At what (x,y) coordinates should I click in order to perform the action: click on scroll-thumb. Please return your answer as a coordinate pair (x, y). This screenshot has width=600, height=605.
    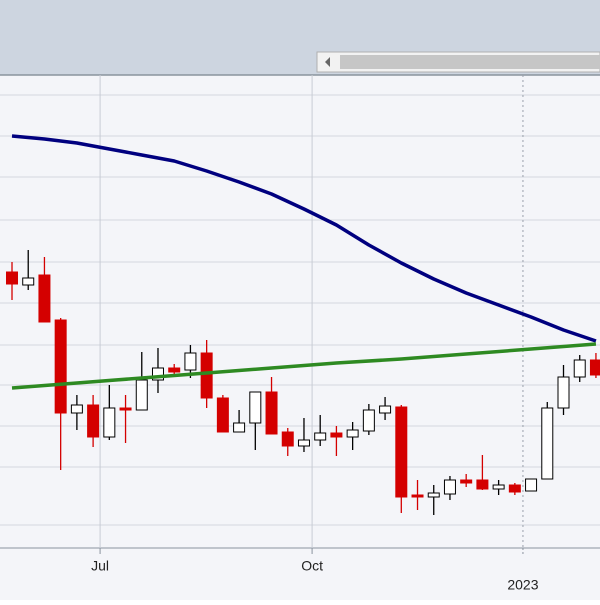
    Looking at the image, I should click on (470, 62).